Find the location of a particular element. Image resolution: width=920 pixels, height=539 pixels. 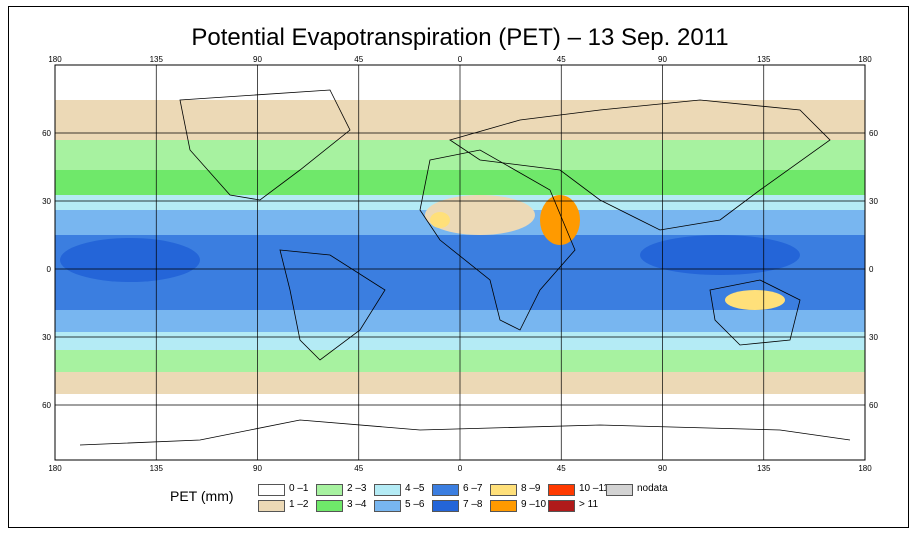

legend-label: > 11 is located at coordinates (588, 504).